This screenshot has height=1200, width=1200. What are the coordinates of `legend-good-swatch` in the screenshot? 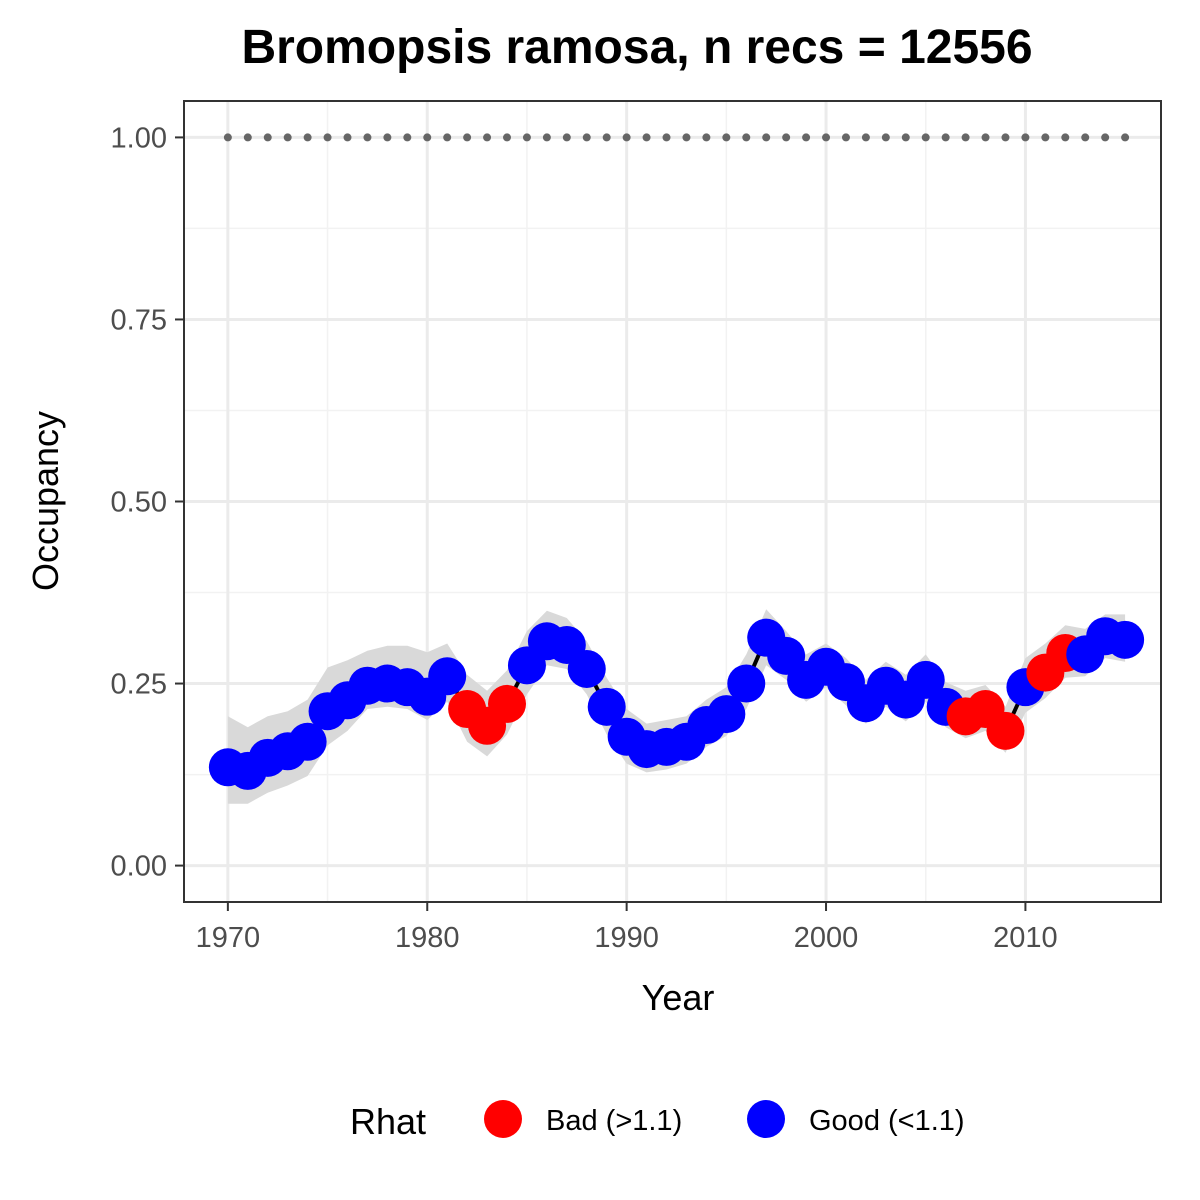 It's located at (766, 1119).